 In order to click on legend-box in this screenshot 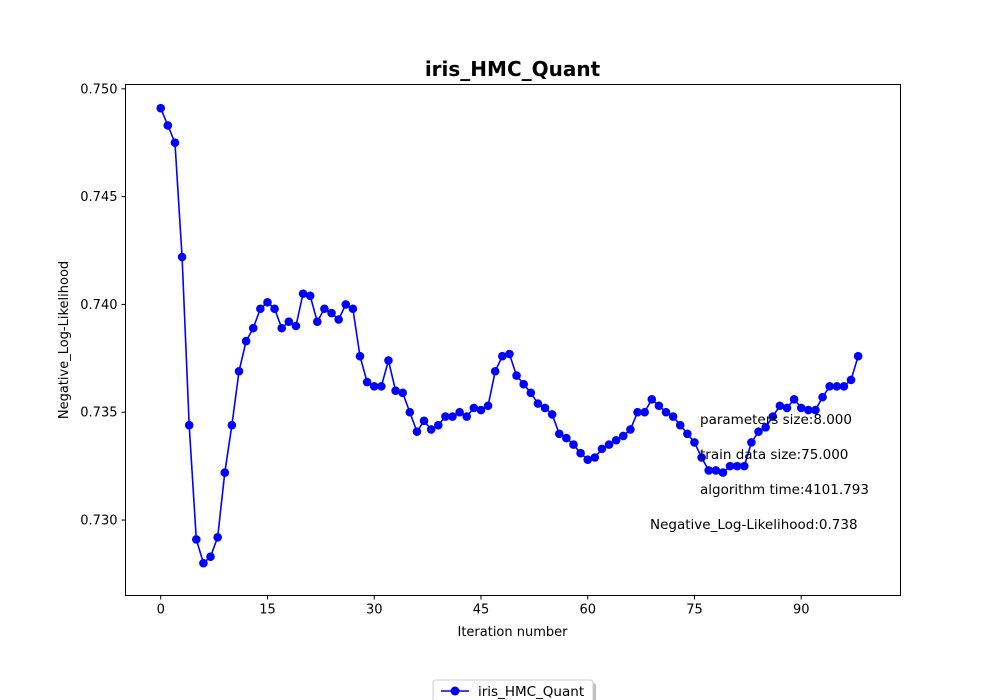, I will do `click(513, 689)`.